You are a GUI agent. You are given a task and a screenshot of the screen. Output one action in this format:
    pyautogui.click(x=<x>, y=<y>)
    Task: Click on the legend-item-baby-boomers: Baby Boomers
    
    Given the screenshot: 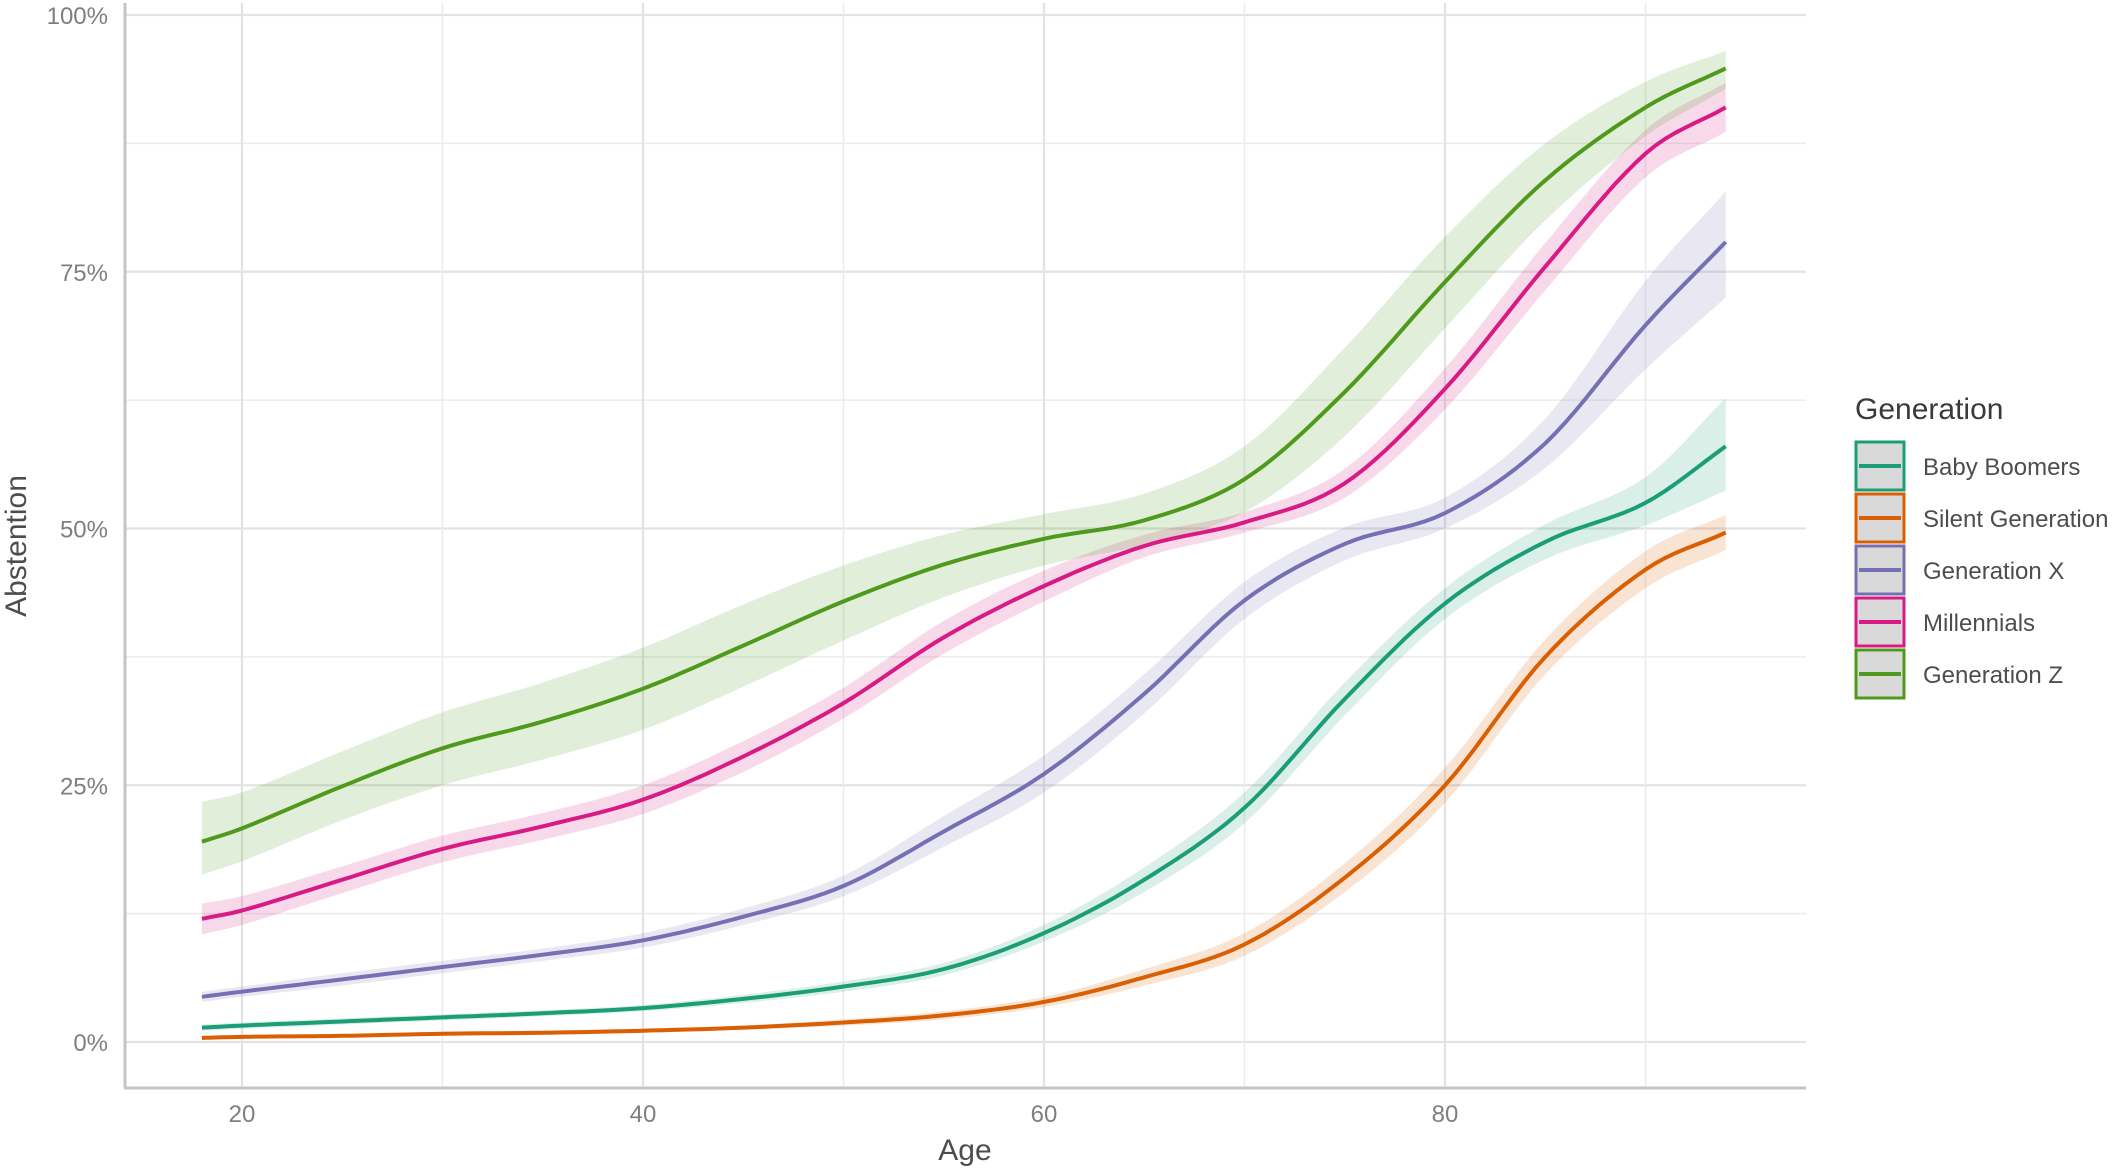 What is the action you would take?
    pyautogui.click(x=1967, y=466)
    